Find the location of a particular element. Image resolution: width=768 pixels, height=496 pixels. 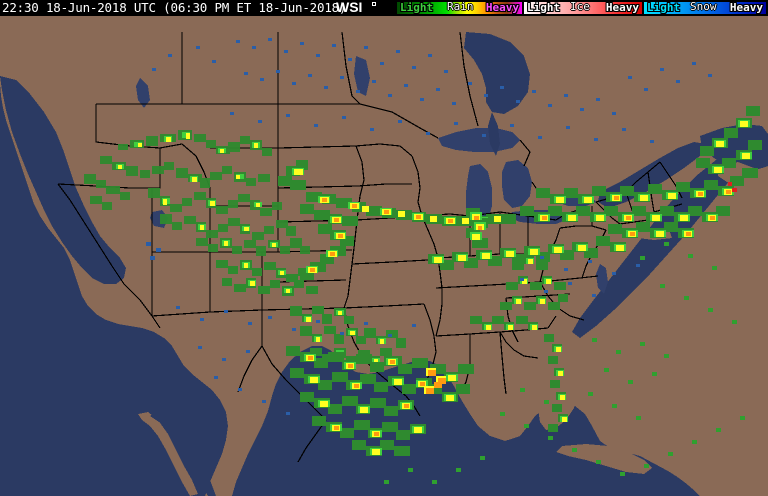

legend-rain-light-label: Light is located at coordinates (417, 7).